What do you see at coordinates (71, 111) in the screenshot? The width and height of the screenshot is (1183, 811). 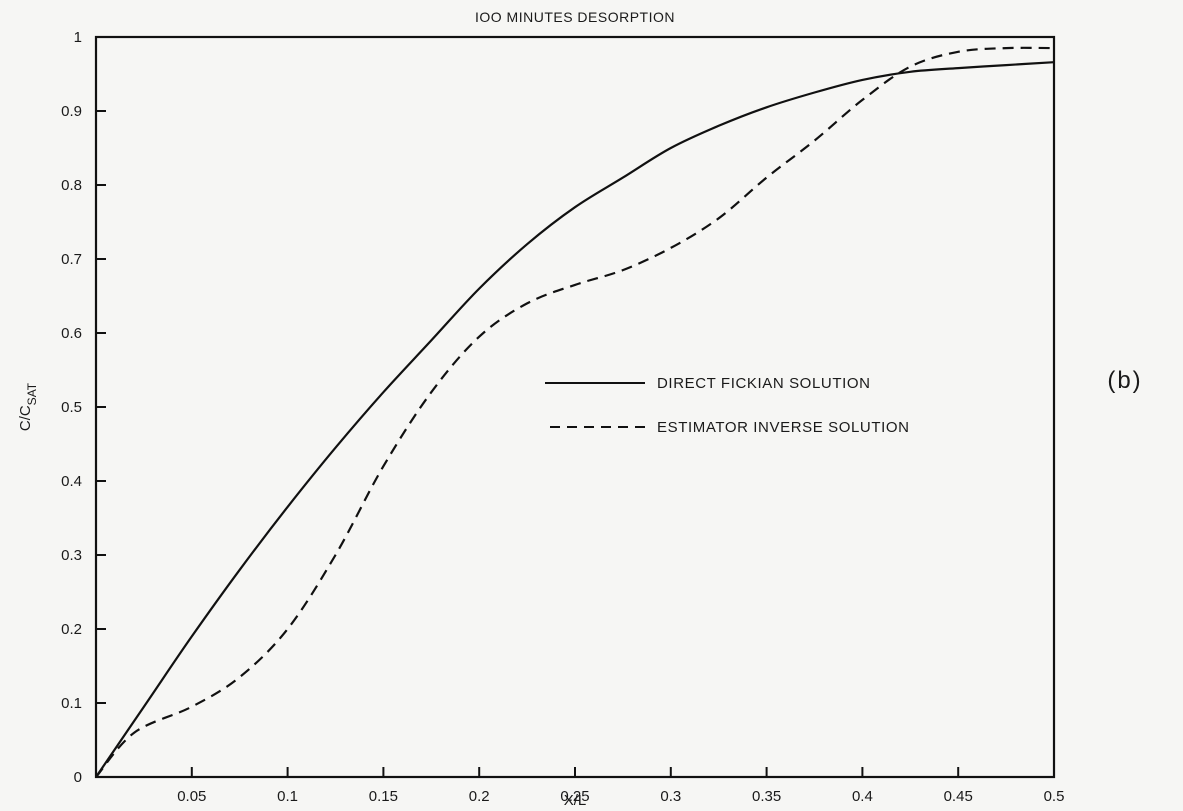 I see `y-tick-label: 0.9` at bounding box center [71, 111].